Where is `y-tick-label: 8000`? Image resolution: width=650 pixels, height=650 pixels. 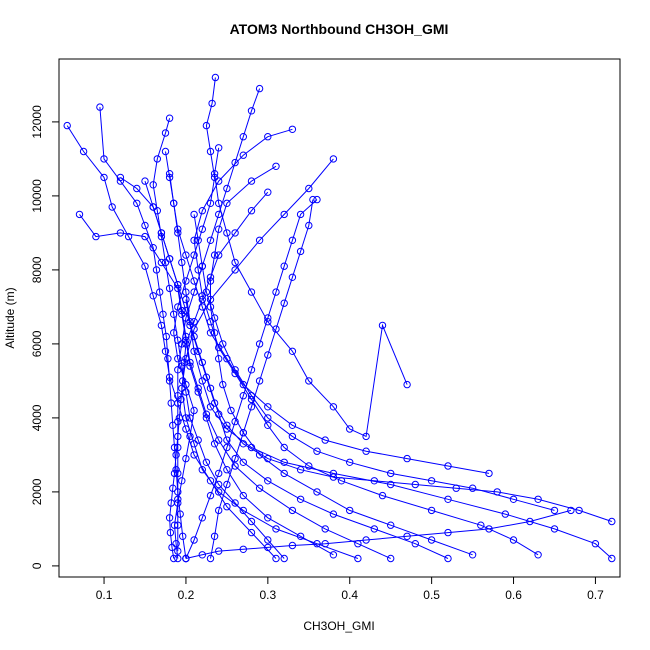
y-tick-label: 8000 is located at coordinates (37, 269).